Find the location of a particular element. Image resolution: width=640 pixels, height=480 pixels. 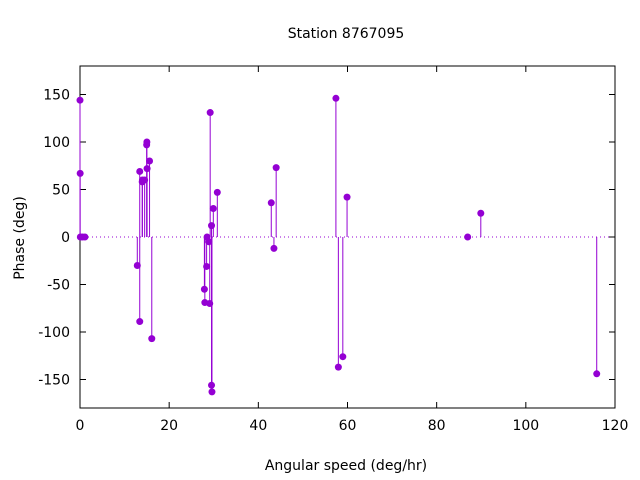

y-tick-label: -50 is located at coordinates (58, 286).